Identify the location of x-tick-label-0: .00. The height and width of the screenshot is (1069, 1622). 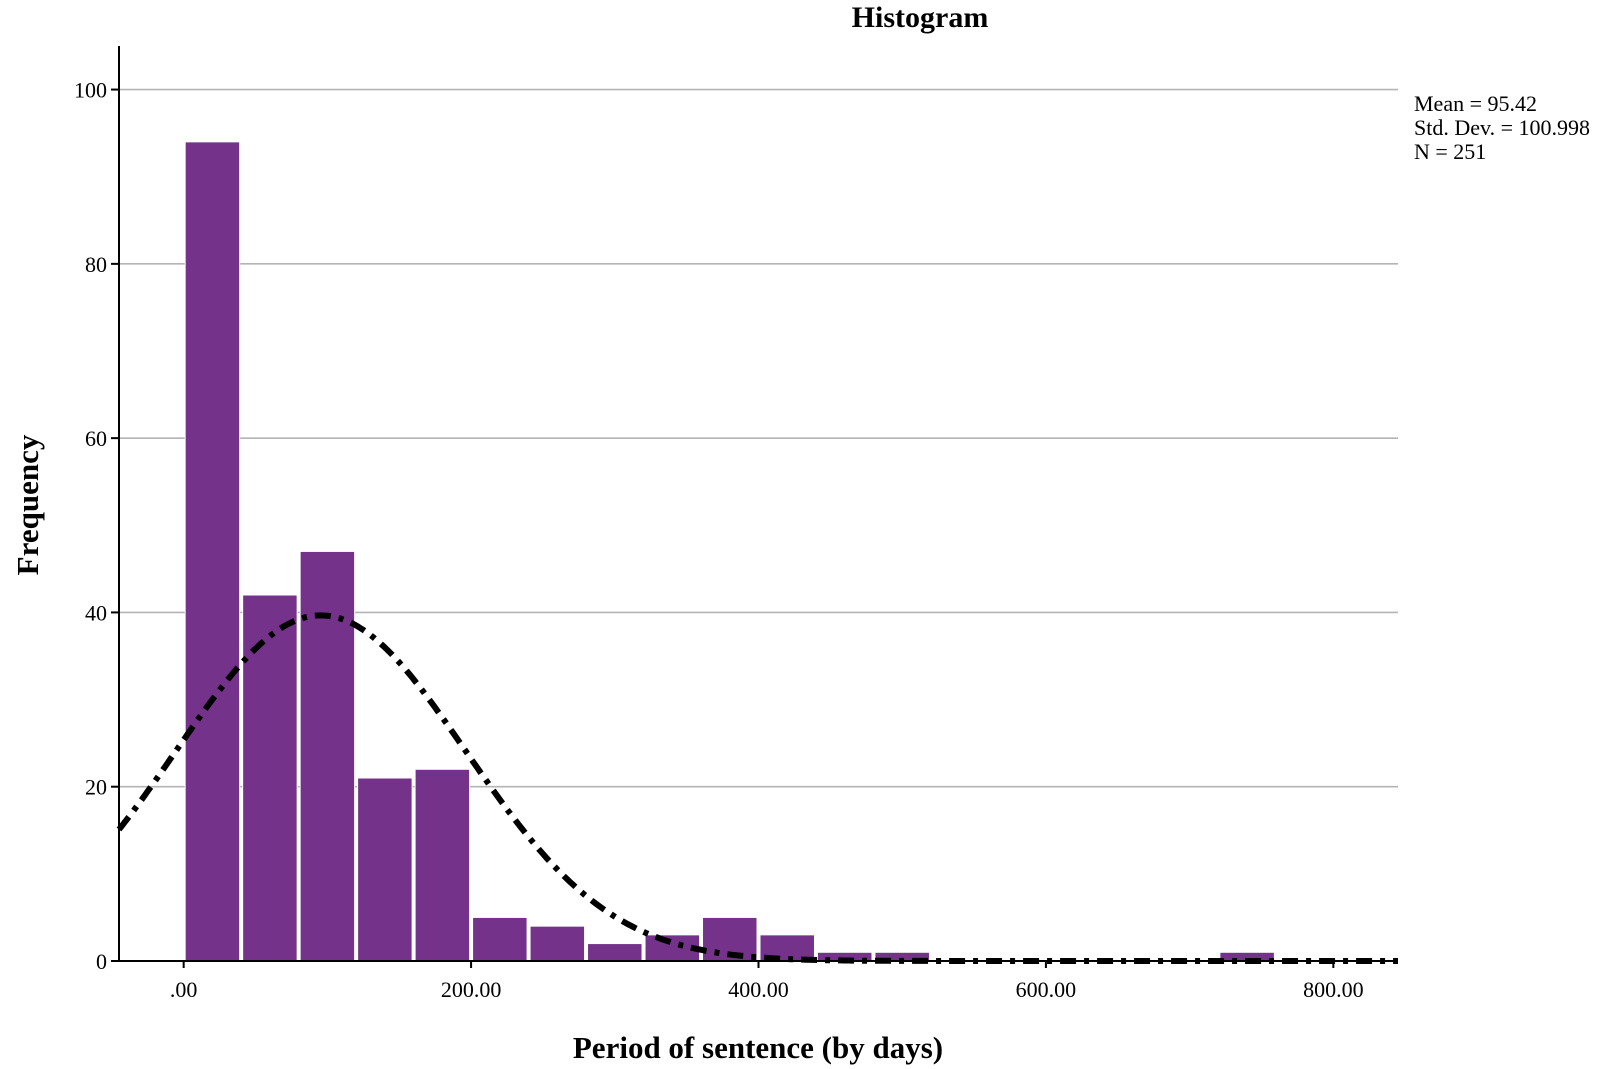
(184, 989).